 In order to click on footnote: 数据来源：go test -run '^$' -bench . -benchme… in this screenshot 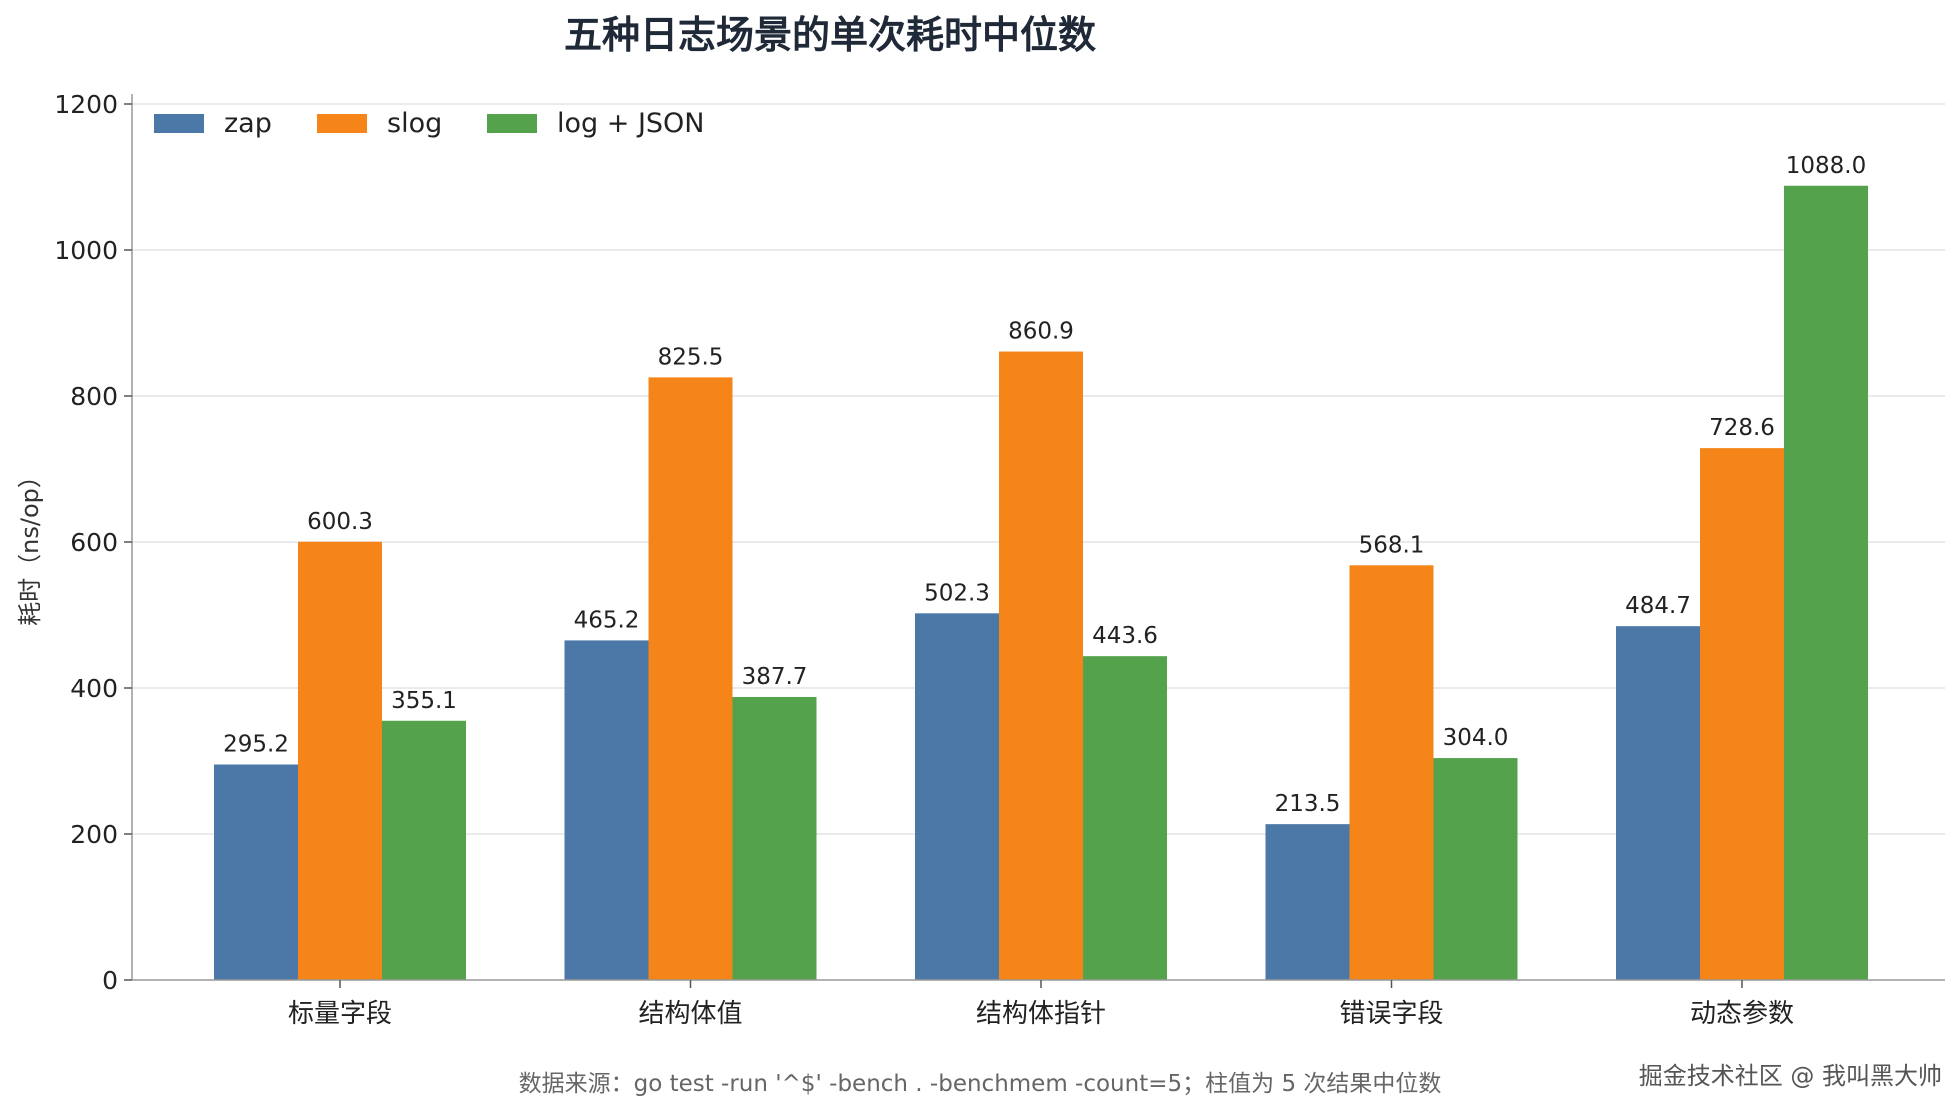, I will do `click(980, 1084)`.